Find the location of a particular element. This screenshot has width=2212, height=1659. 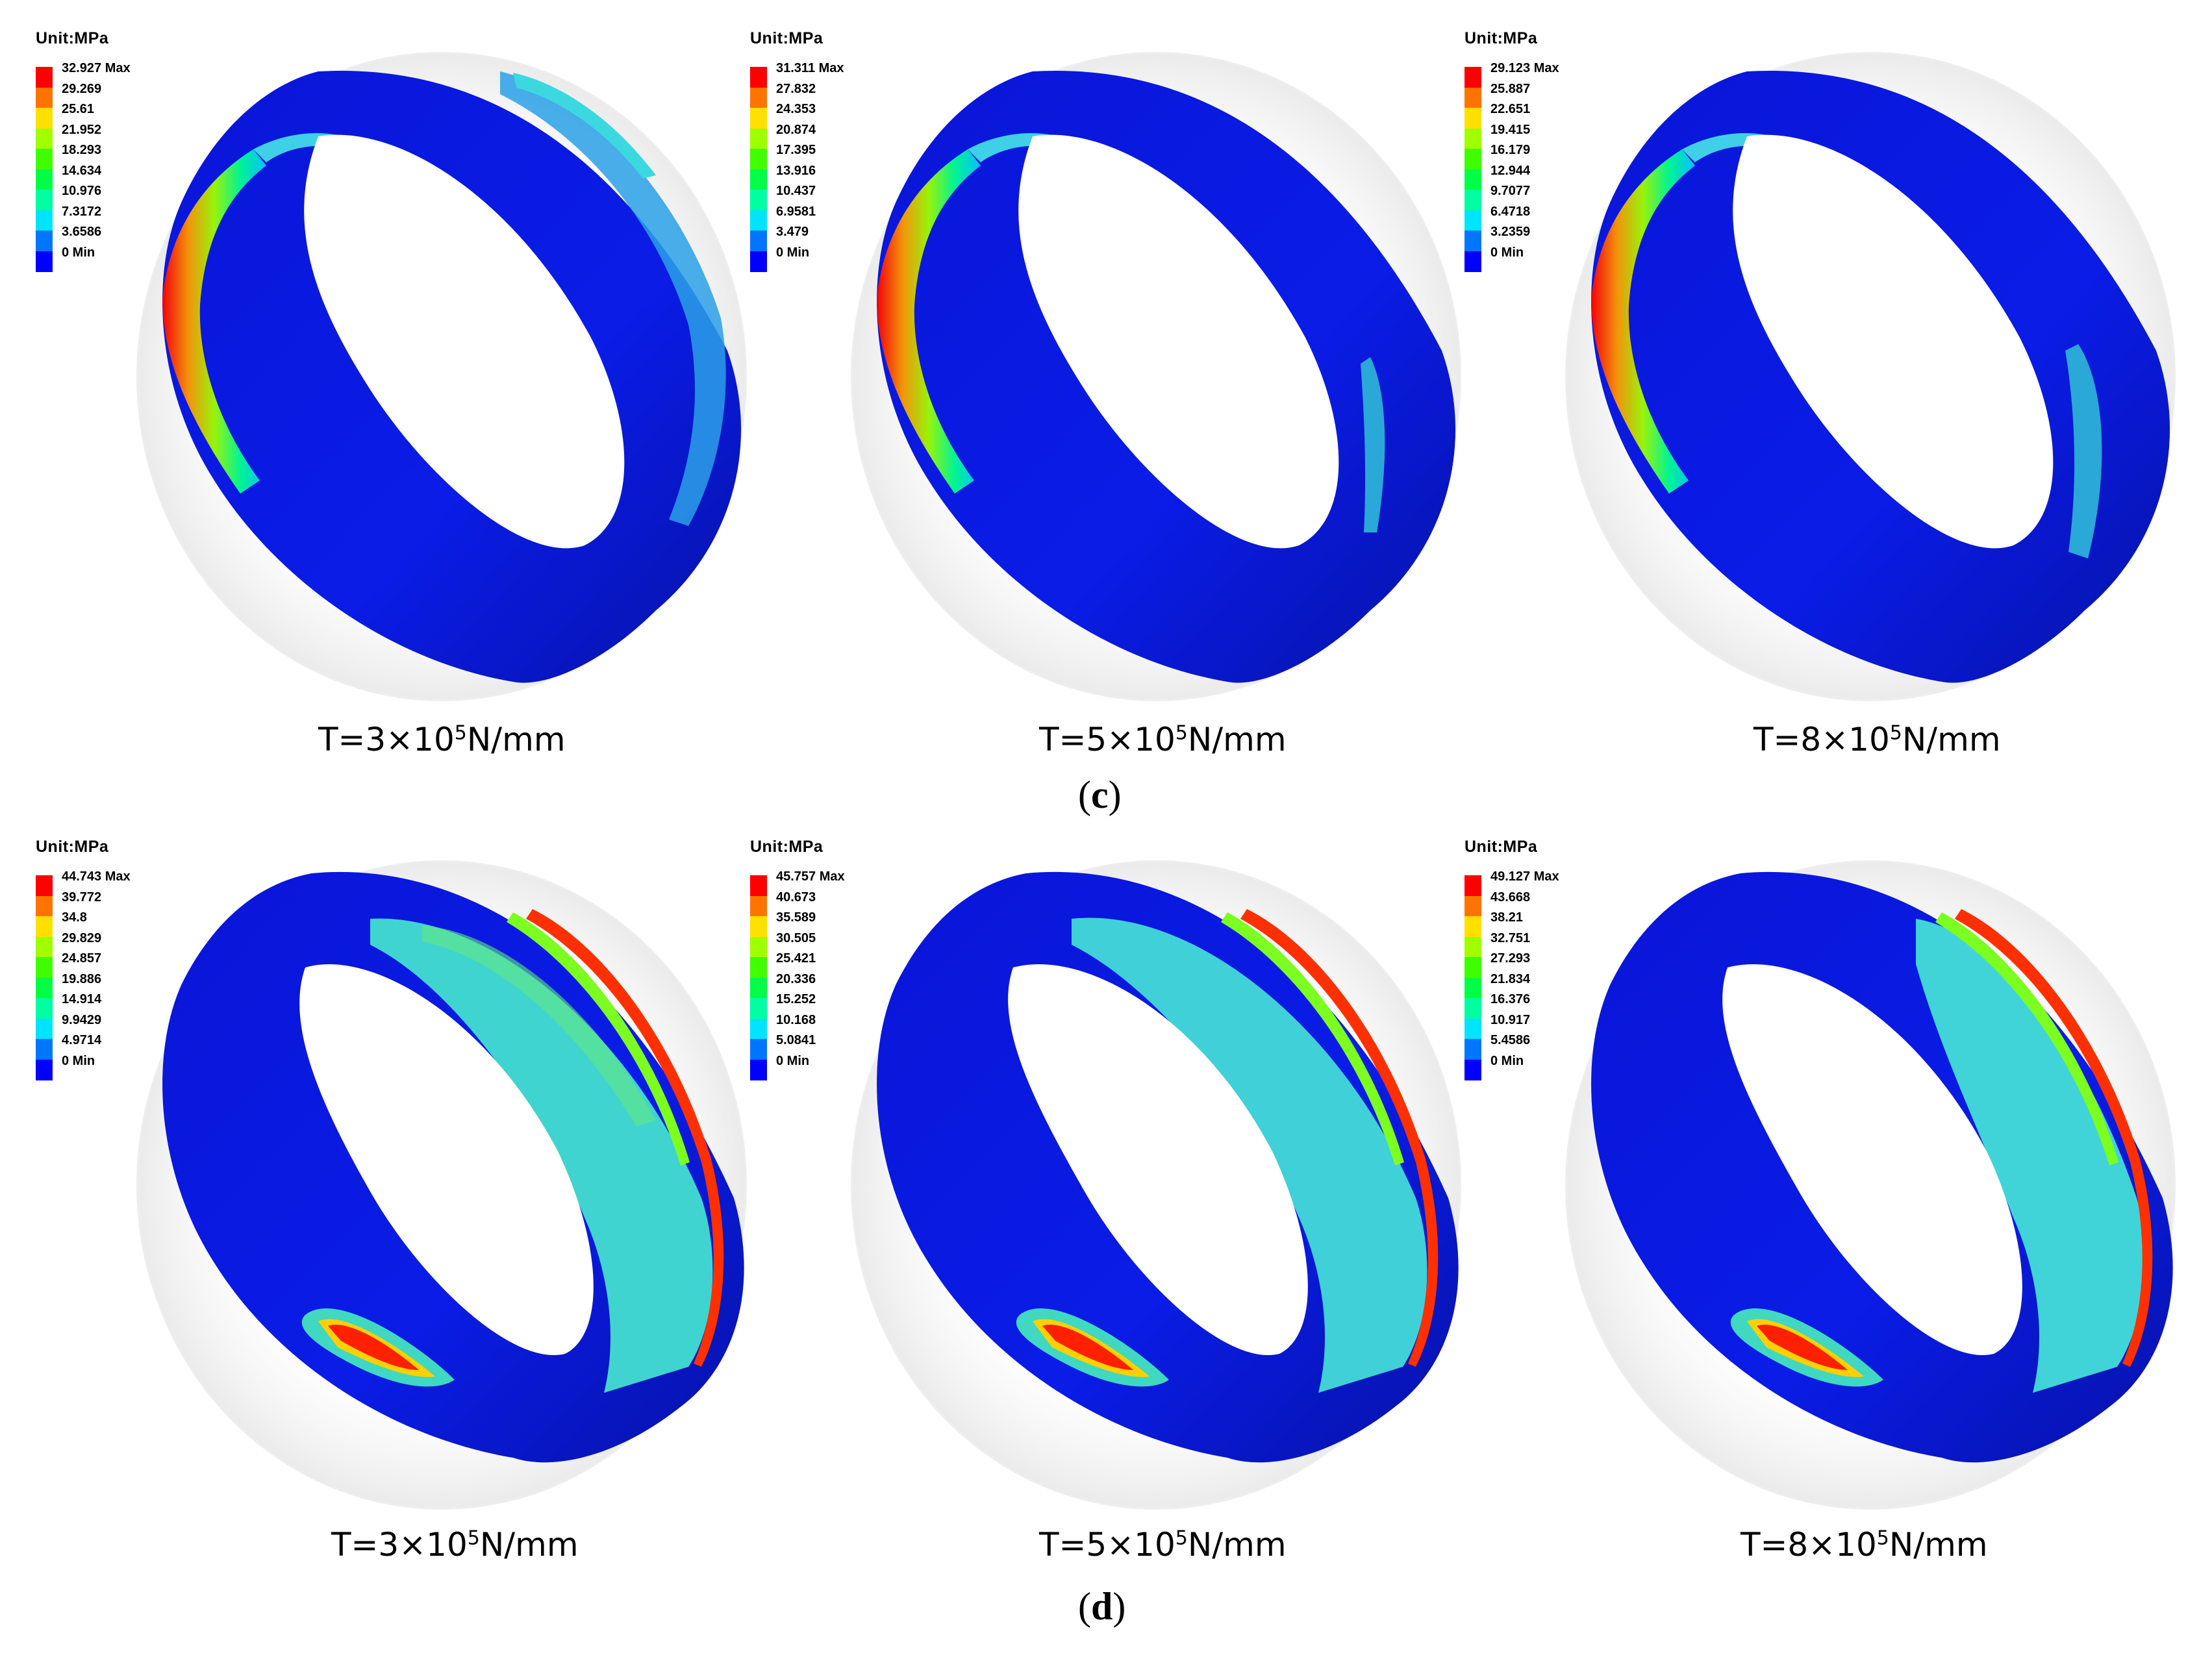

legend-value: 24.353 is located at coordinates (796, 109).